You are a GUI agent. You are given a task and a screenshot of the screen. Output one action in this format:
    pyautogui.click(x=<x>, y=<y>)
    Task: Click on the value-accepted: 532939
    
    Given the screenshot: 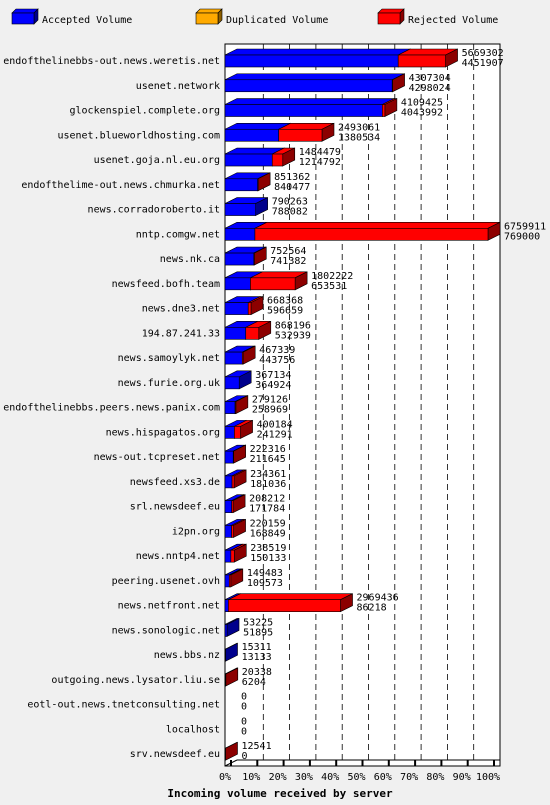 What is the action you would take?
    pyautogui.click(x=293, y=335)
    